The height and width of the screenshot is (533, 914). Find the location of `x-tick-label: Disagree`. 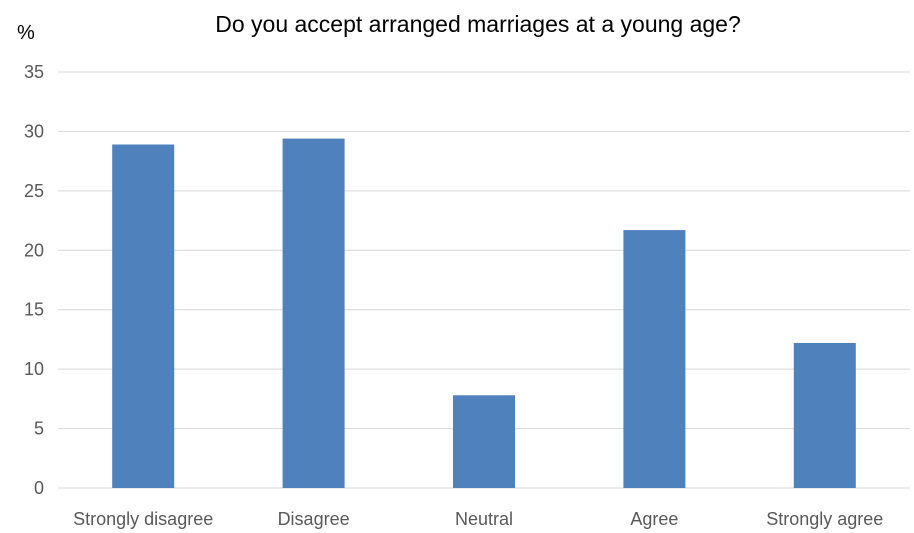

x-tick-label: Disagree is located at coordinates (314, 519).